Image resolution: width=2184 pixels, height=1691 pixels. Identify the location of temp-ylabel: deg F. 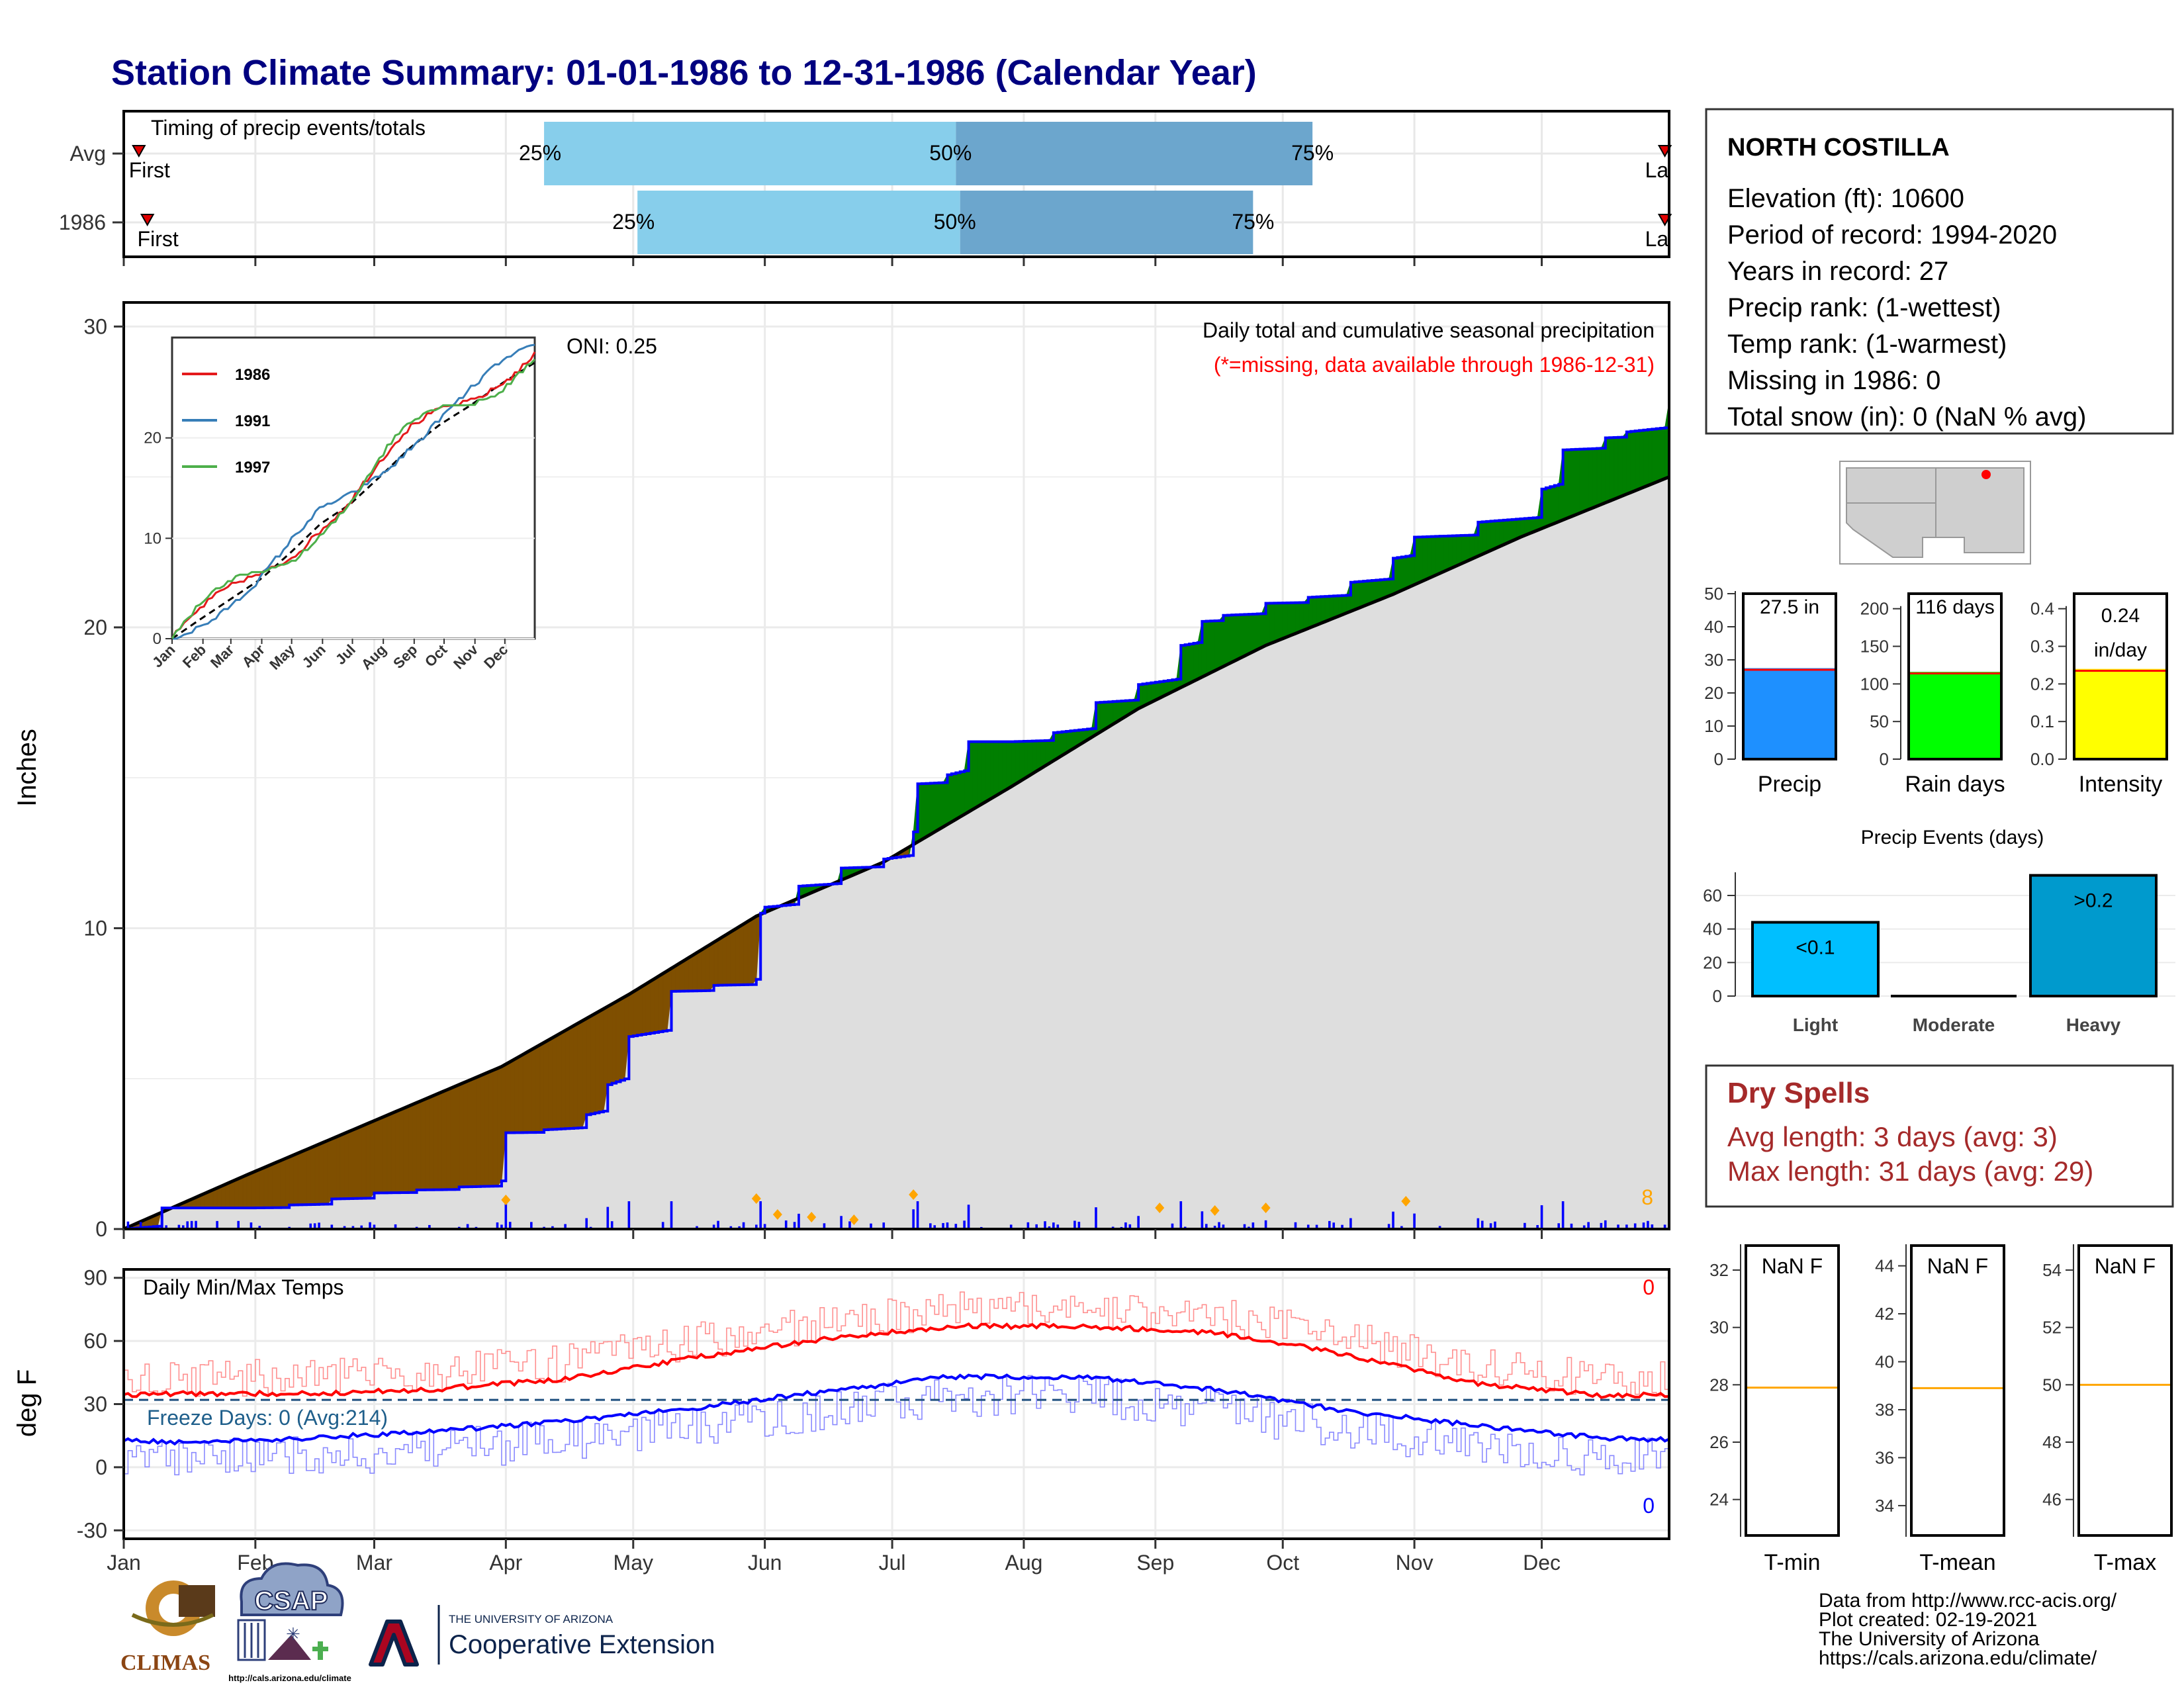
(28, 1403).